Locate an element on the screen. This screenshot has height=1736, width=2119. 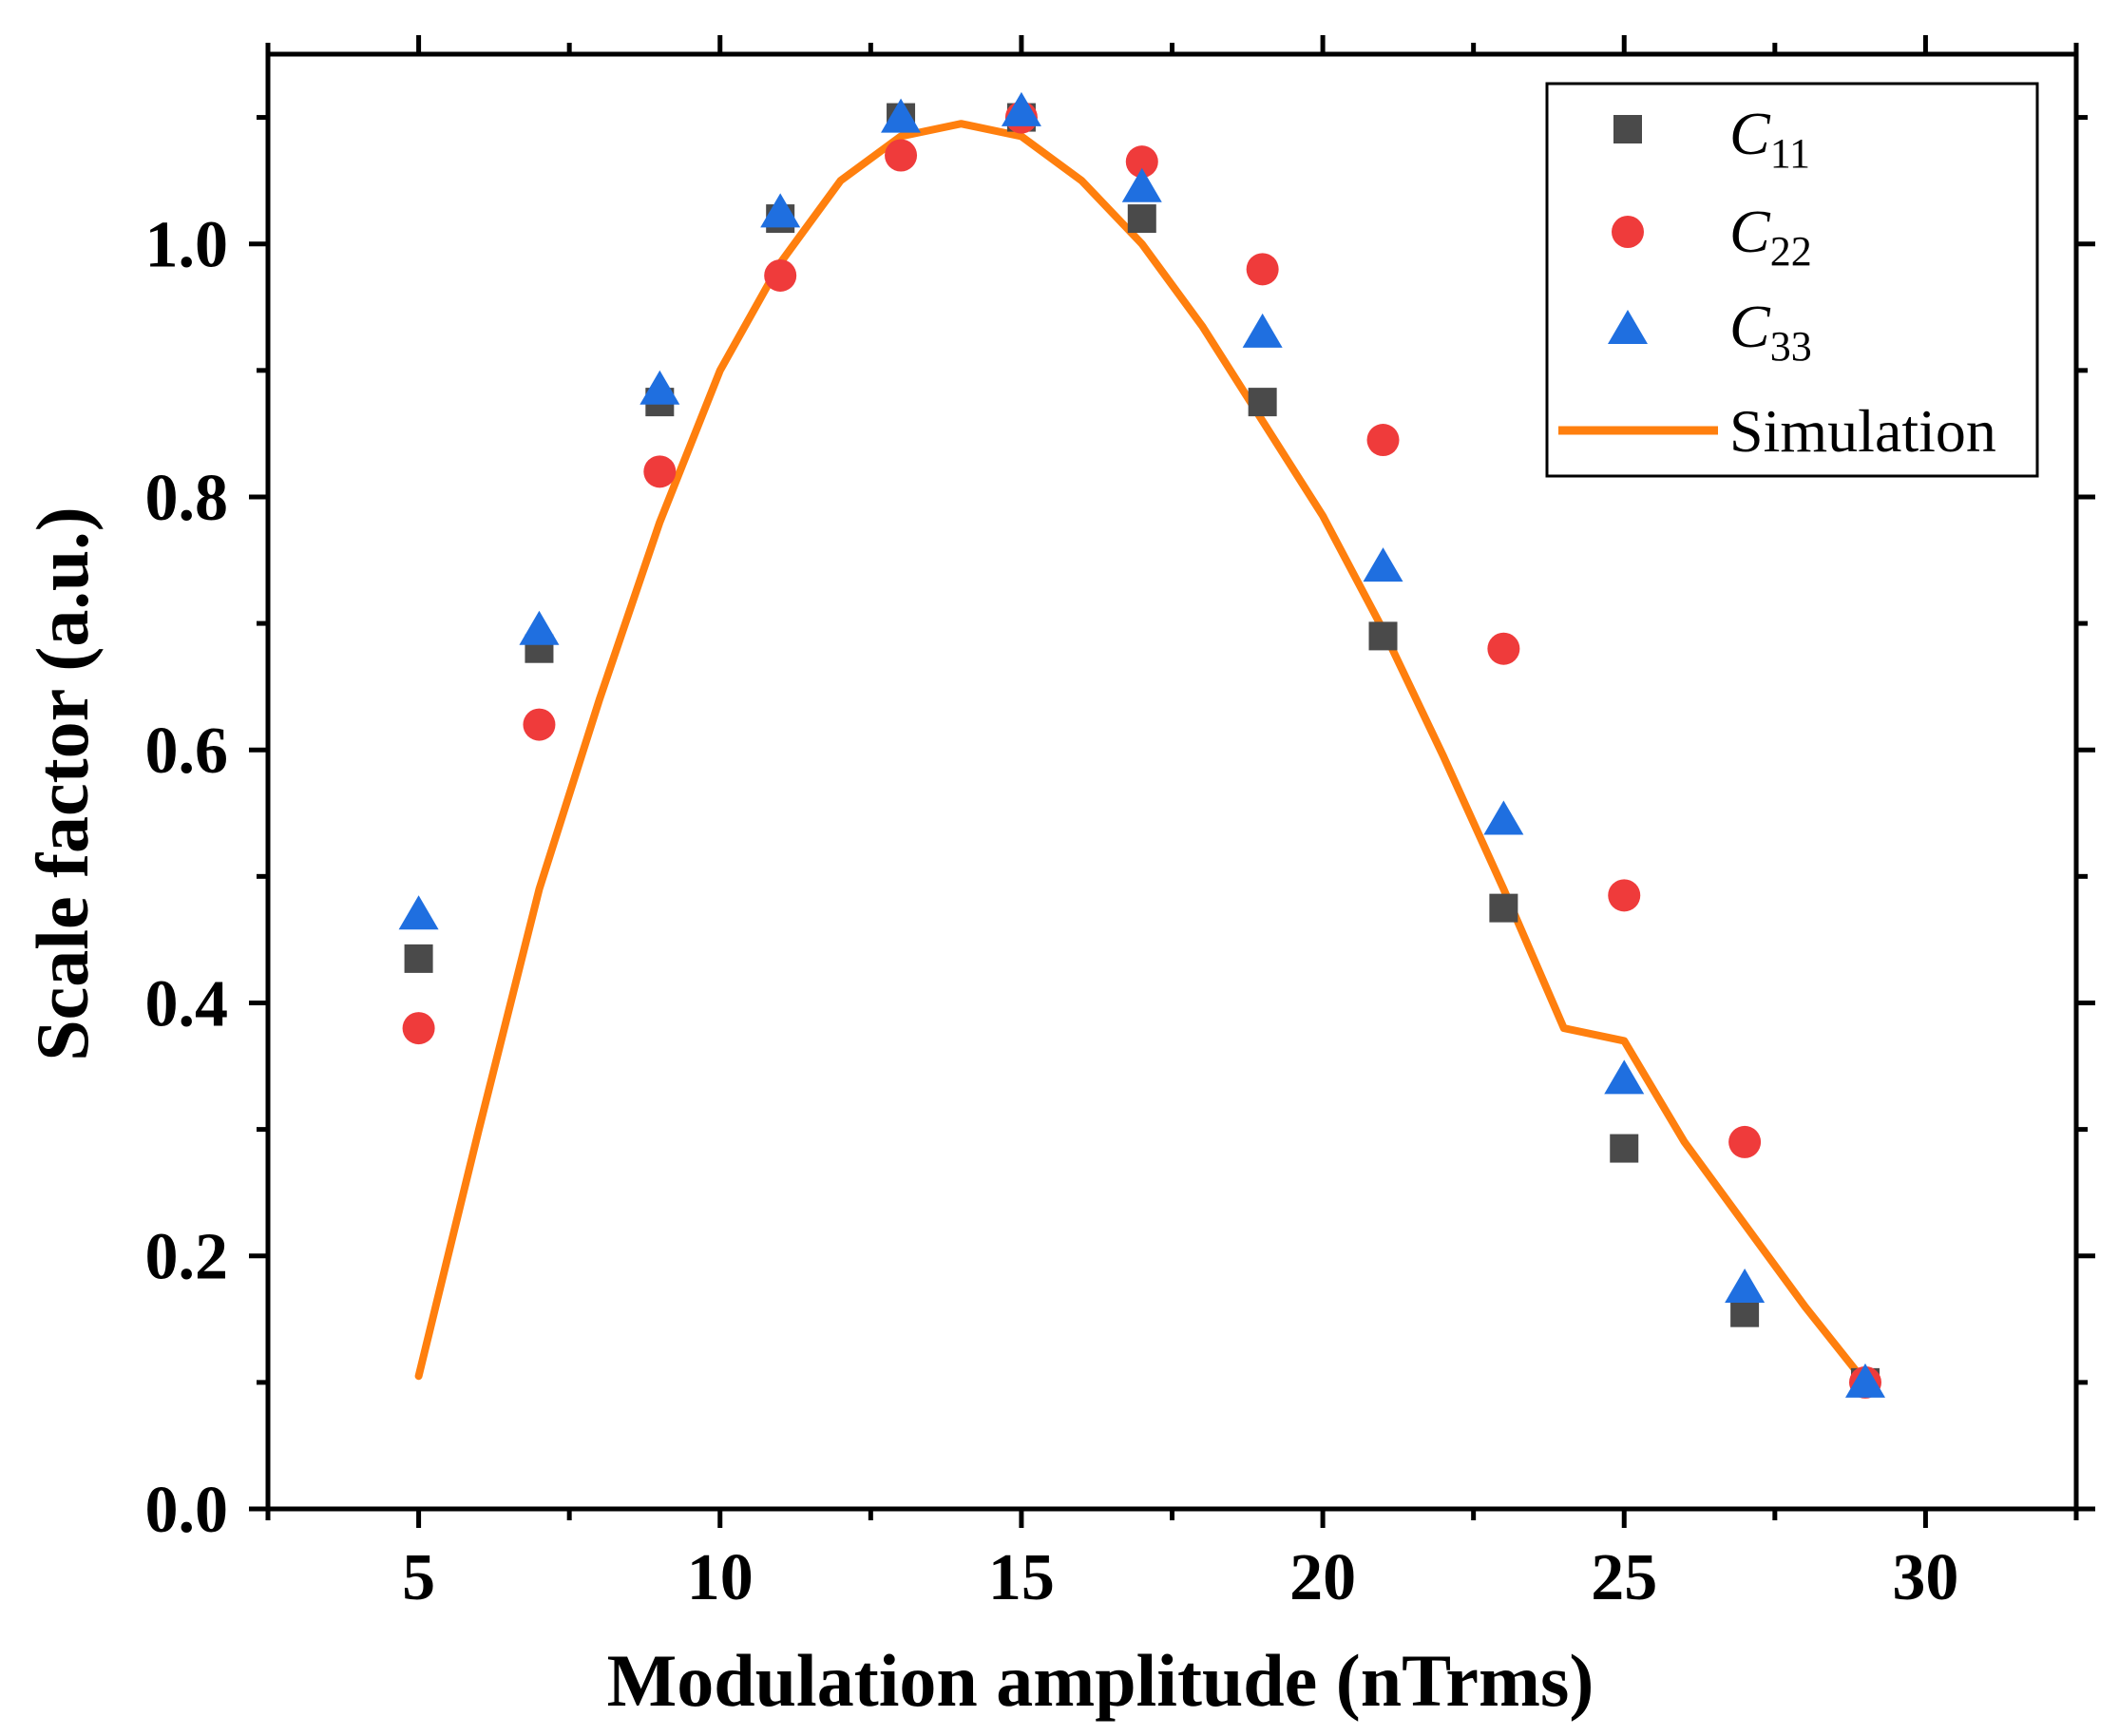
x-axis-title: Modulation amplitude (nTrms) is located at coordinates (1101, 1681).